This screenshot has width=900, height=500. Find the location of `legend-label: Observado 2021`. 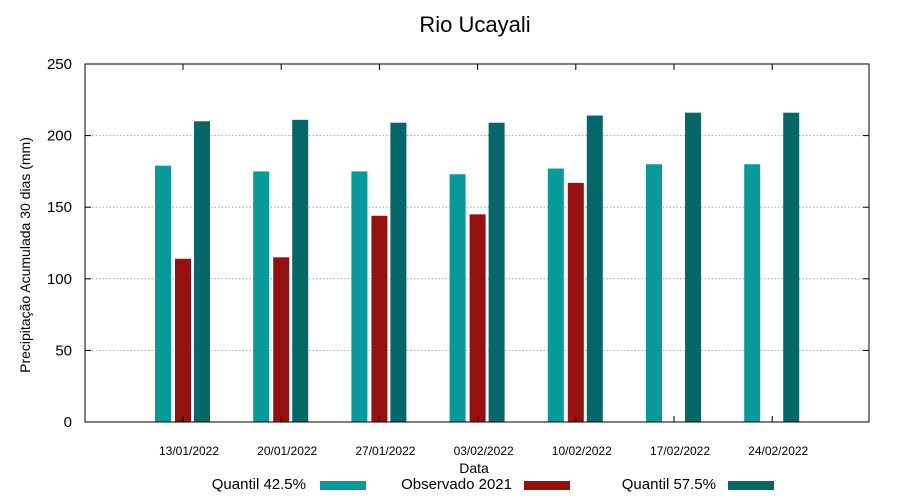

legend-label: Observado 2021 is located at coordinates (456, 484).